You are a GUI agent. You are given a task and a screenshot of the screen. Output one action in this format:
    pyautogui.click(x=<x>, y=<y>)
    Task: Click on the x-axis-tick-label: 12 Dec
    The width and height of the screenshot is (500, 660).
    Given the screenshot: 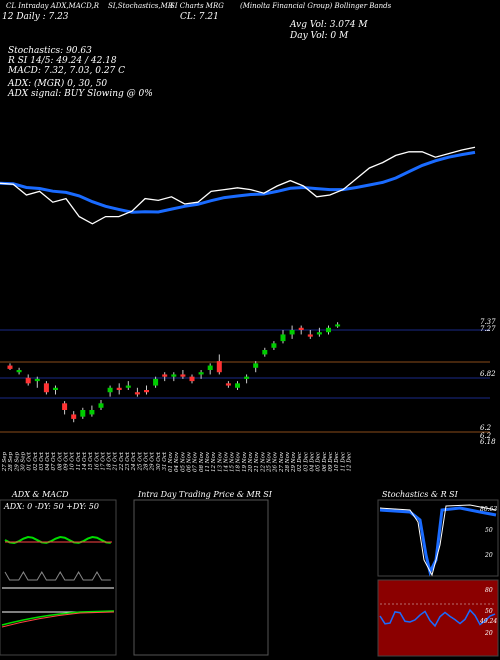 What is the action you would take?
    pyautogui.click(x=349, y=462)
    